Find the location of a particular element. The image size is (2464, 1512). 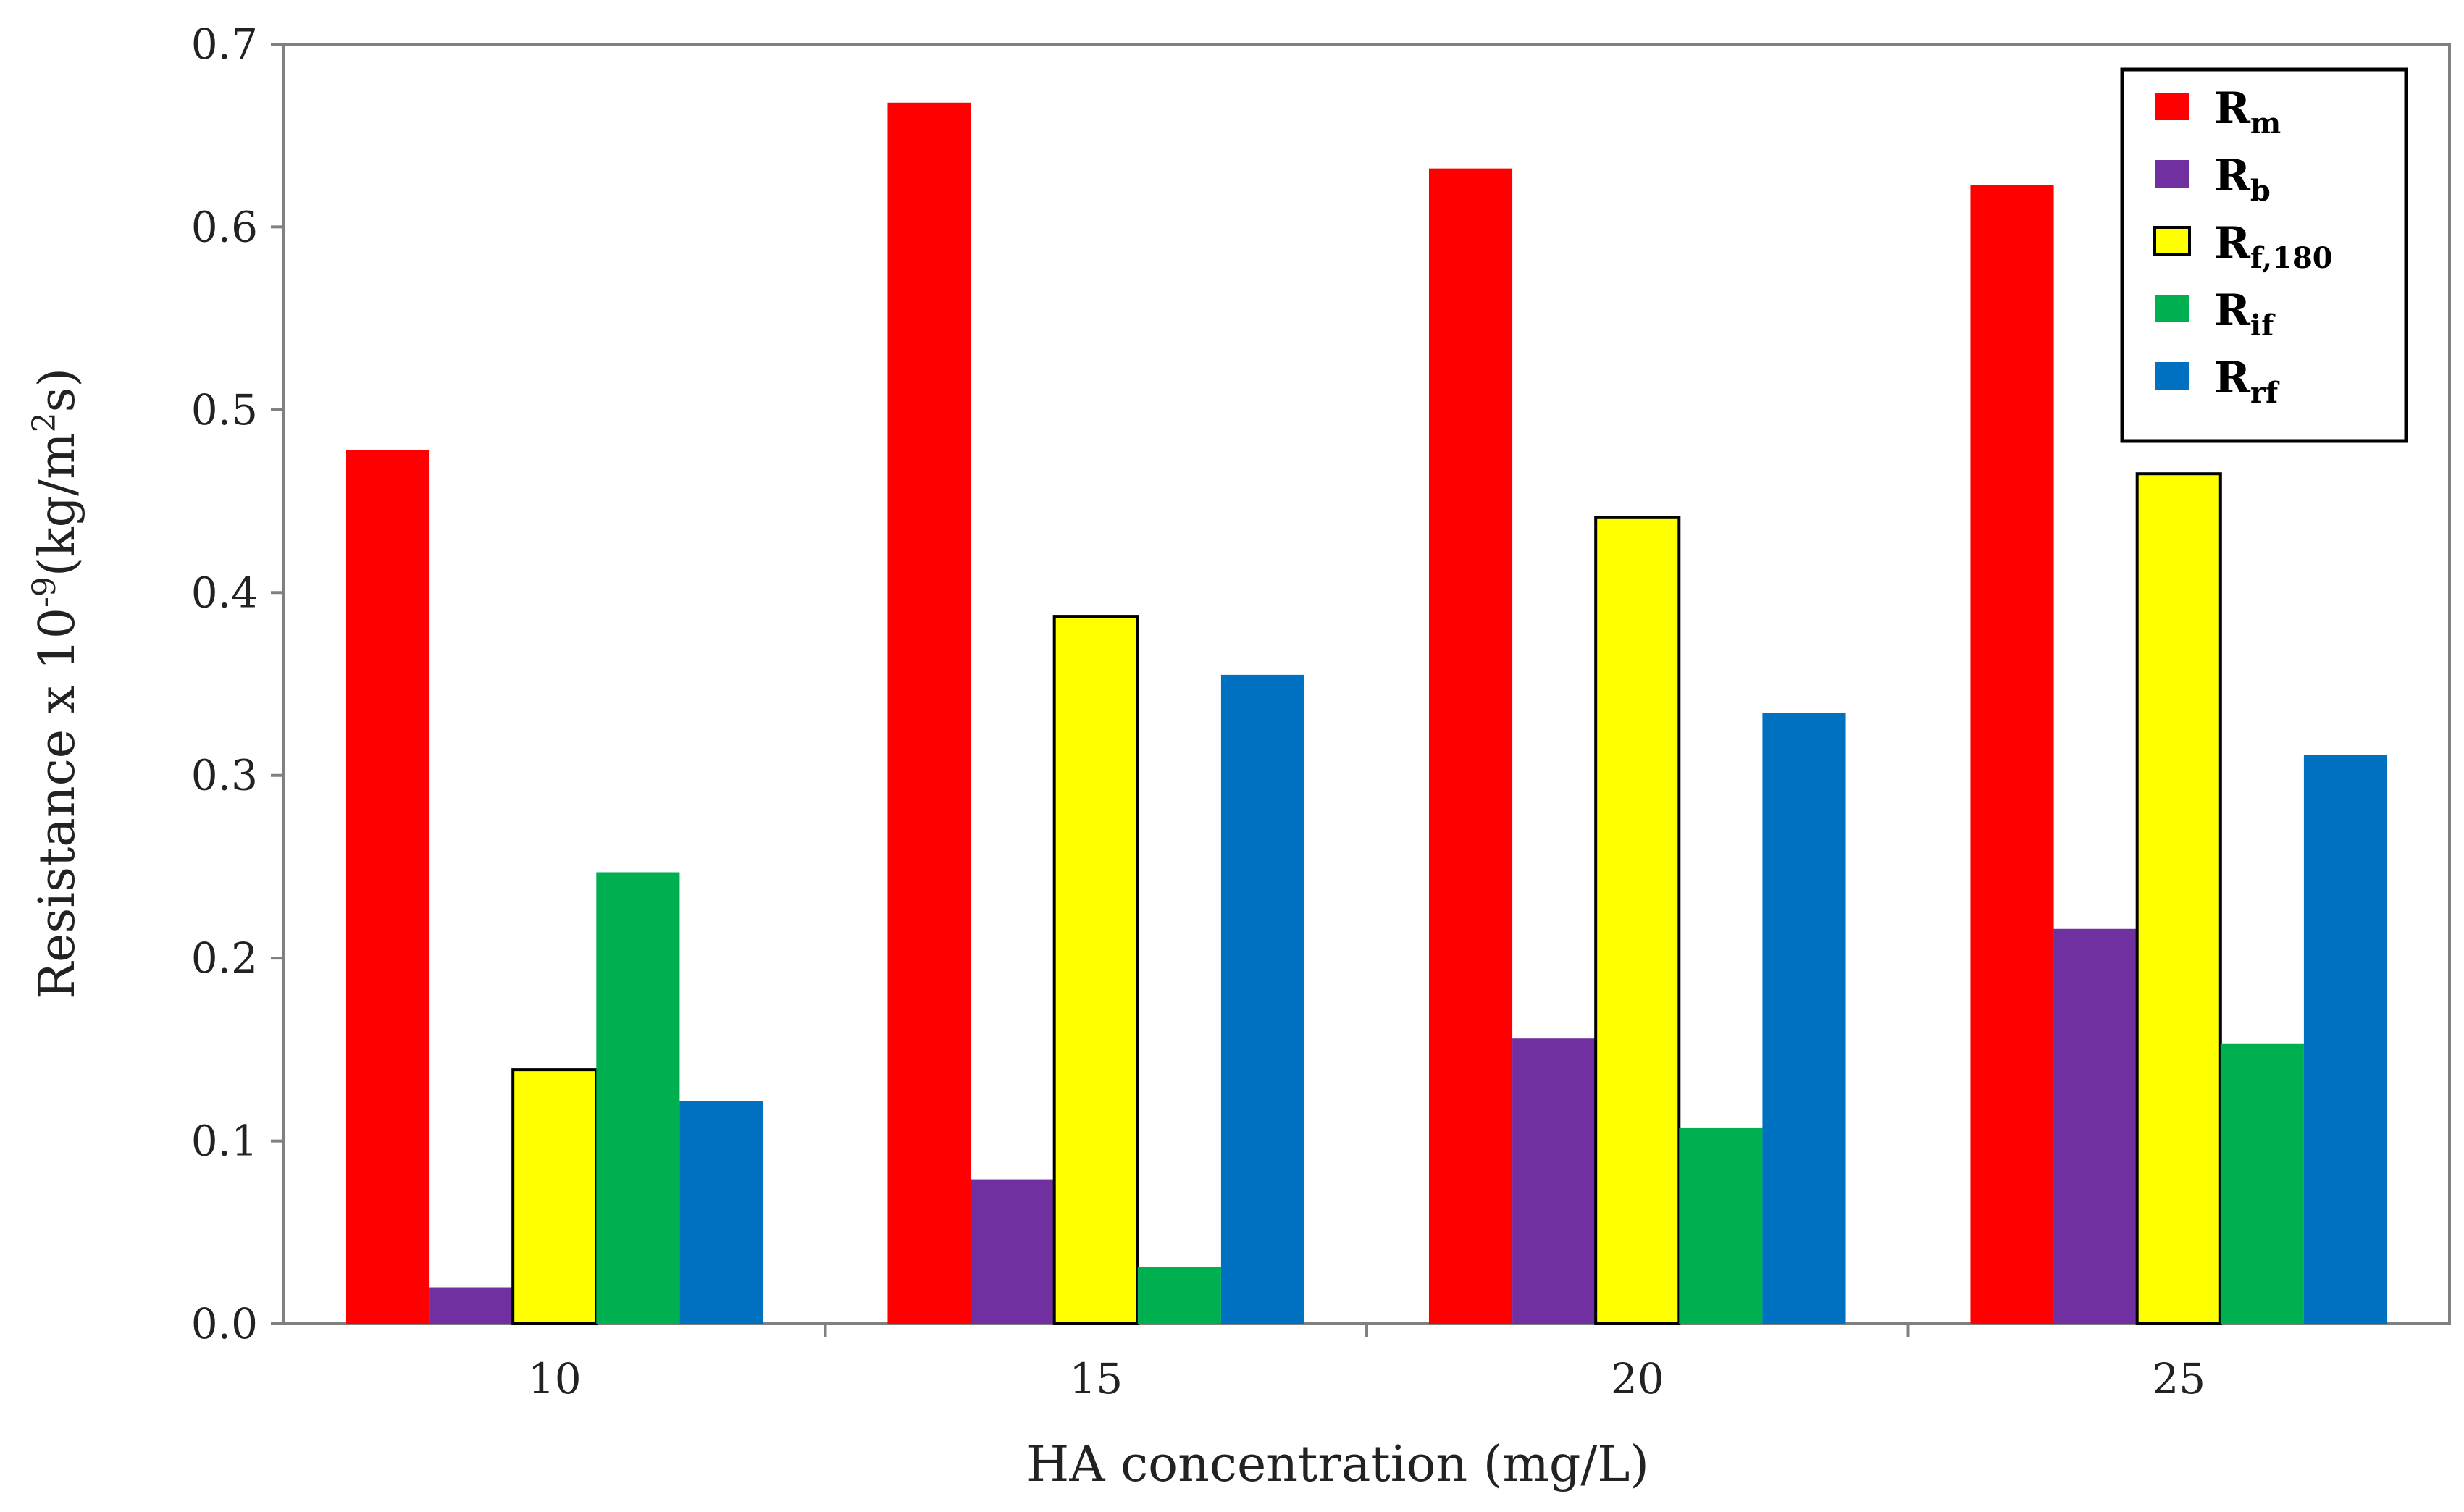

legend-label: Rm is located at coordinates (2247, 111).